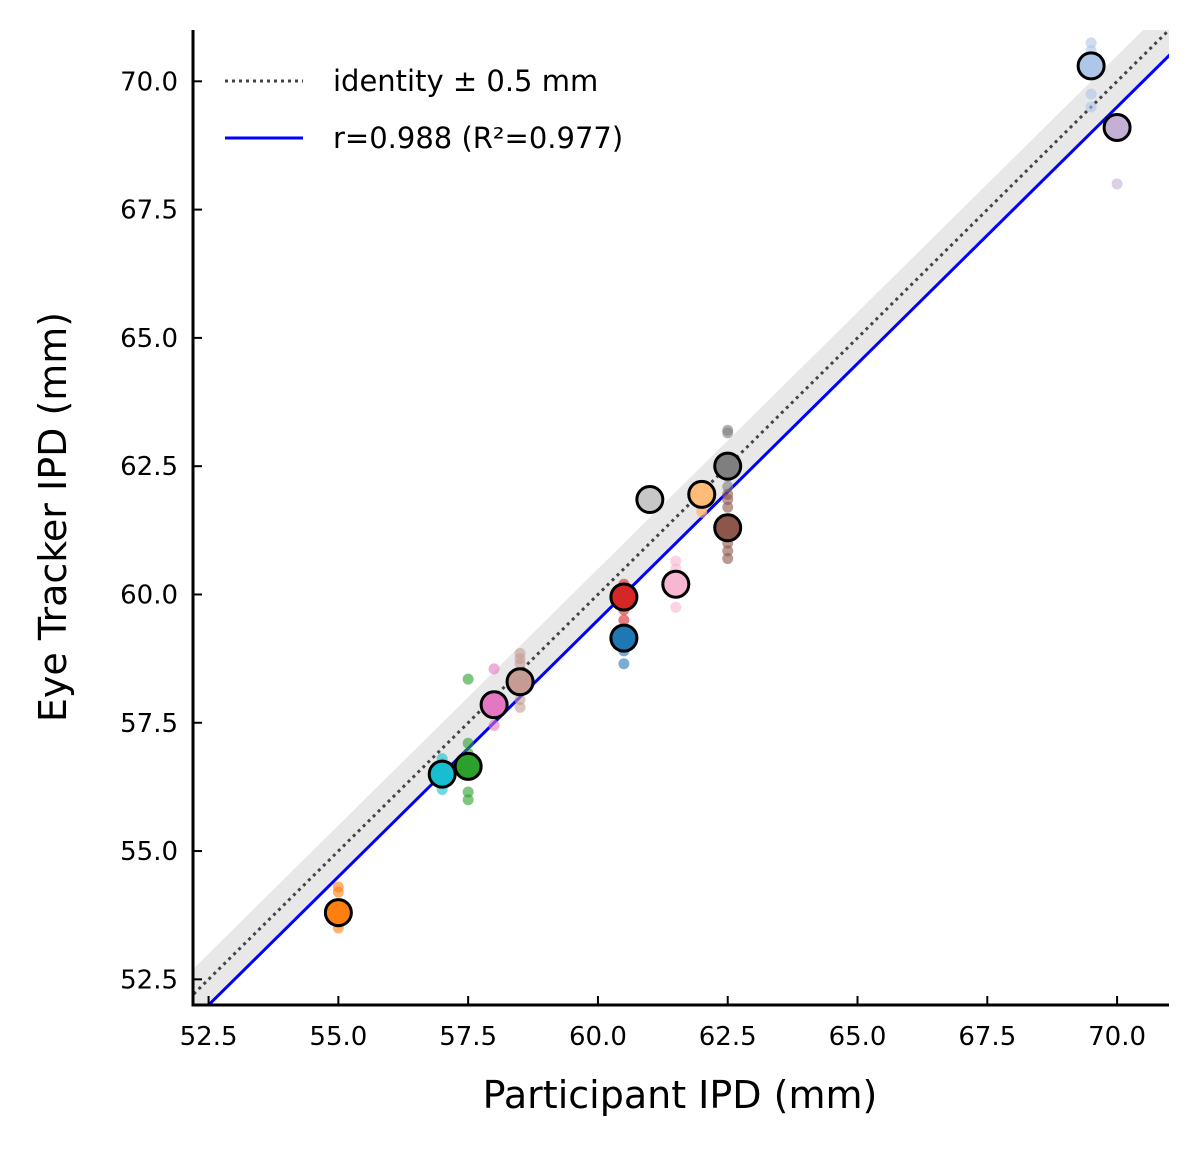 This screenshot has height=1150, width=1197. Describe the element at coordinates (149, 339) in the screenshot. I see `y-tick-label: 65.0` at that location.